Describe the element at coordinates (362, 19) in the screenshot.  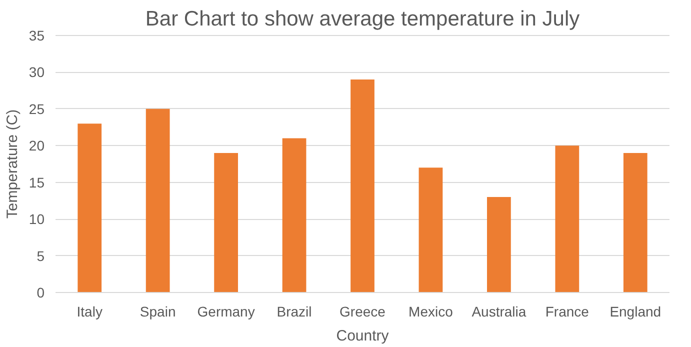
I see `chart-title: Bar Chart to show average temperature in July` at that location.